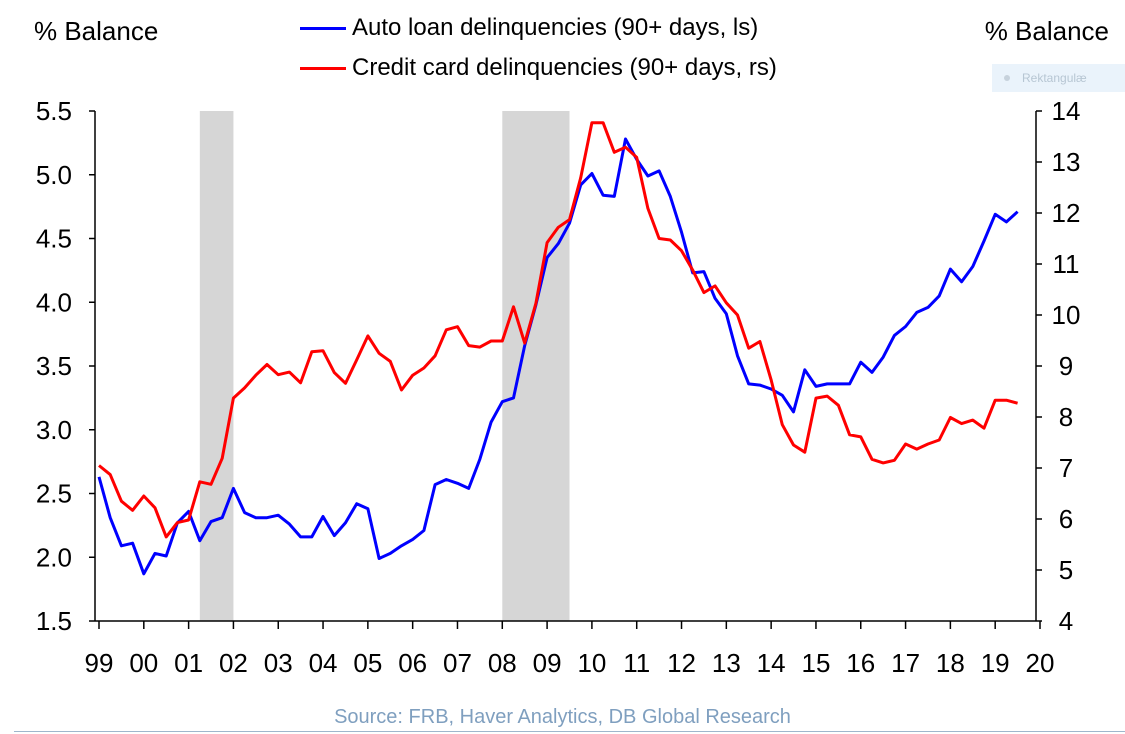 The height and width of the screenshot is (734, 1125). Describe the element at coordinates (1046, 31) in the screenshot. I see `right-axis-title: % Balance` at that location.